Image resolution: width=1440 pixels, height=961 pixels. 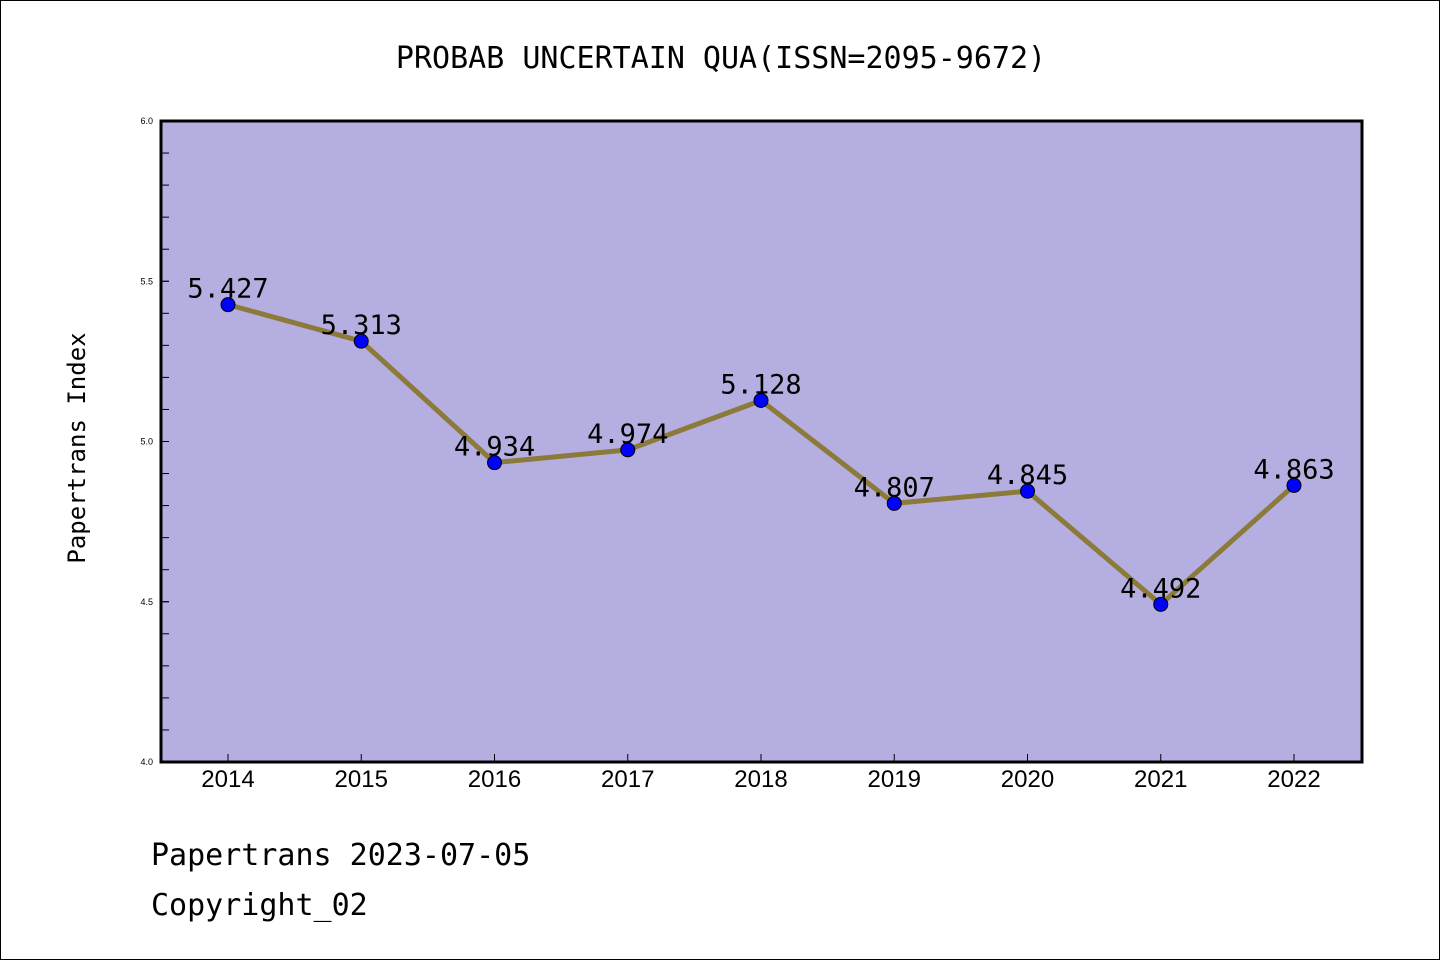 I want to click on data-label: 4.492, so click(x=1160, y=588).